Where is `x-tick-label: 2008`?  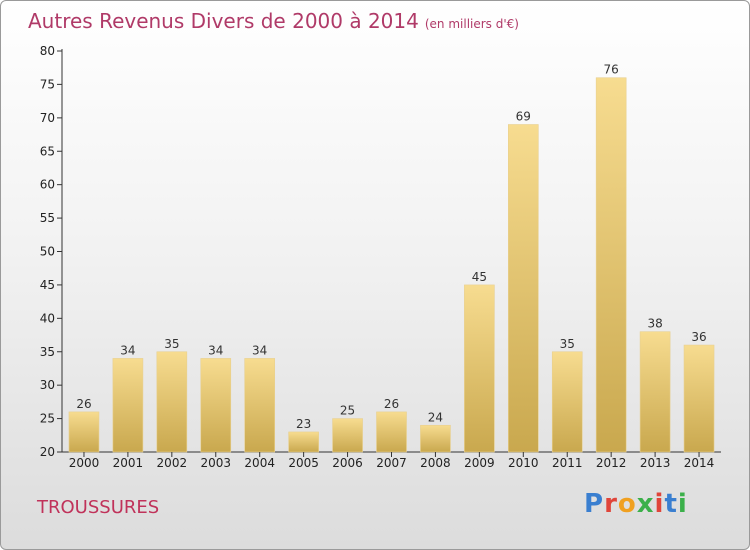 x-tick-label: 2008 is located at coordinates (435, 463).